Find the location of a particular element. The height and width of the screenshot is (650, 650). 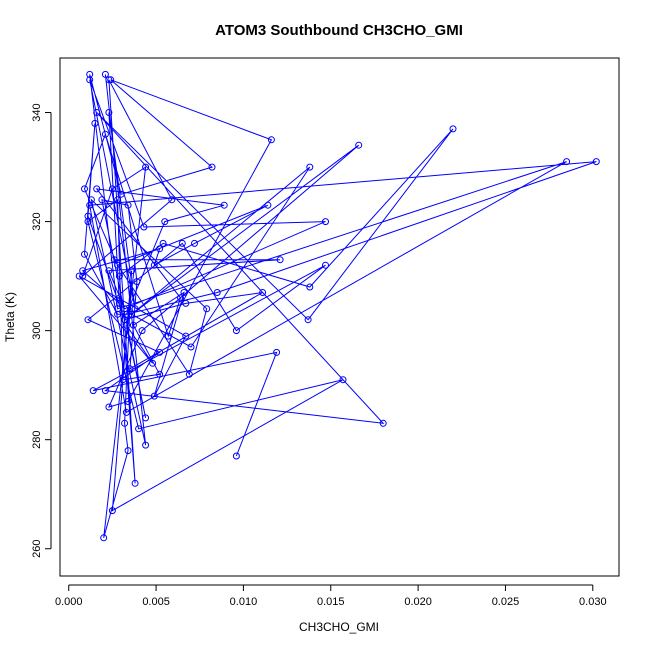

x-tick-label: 0.010 is located at coordinates (244, 602).